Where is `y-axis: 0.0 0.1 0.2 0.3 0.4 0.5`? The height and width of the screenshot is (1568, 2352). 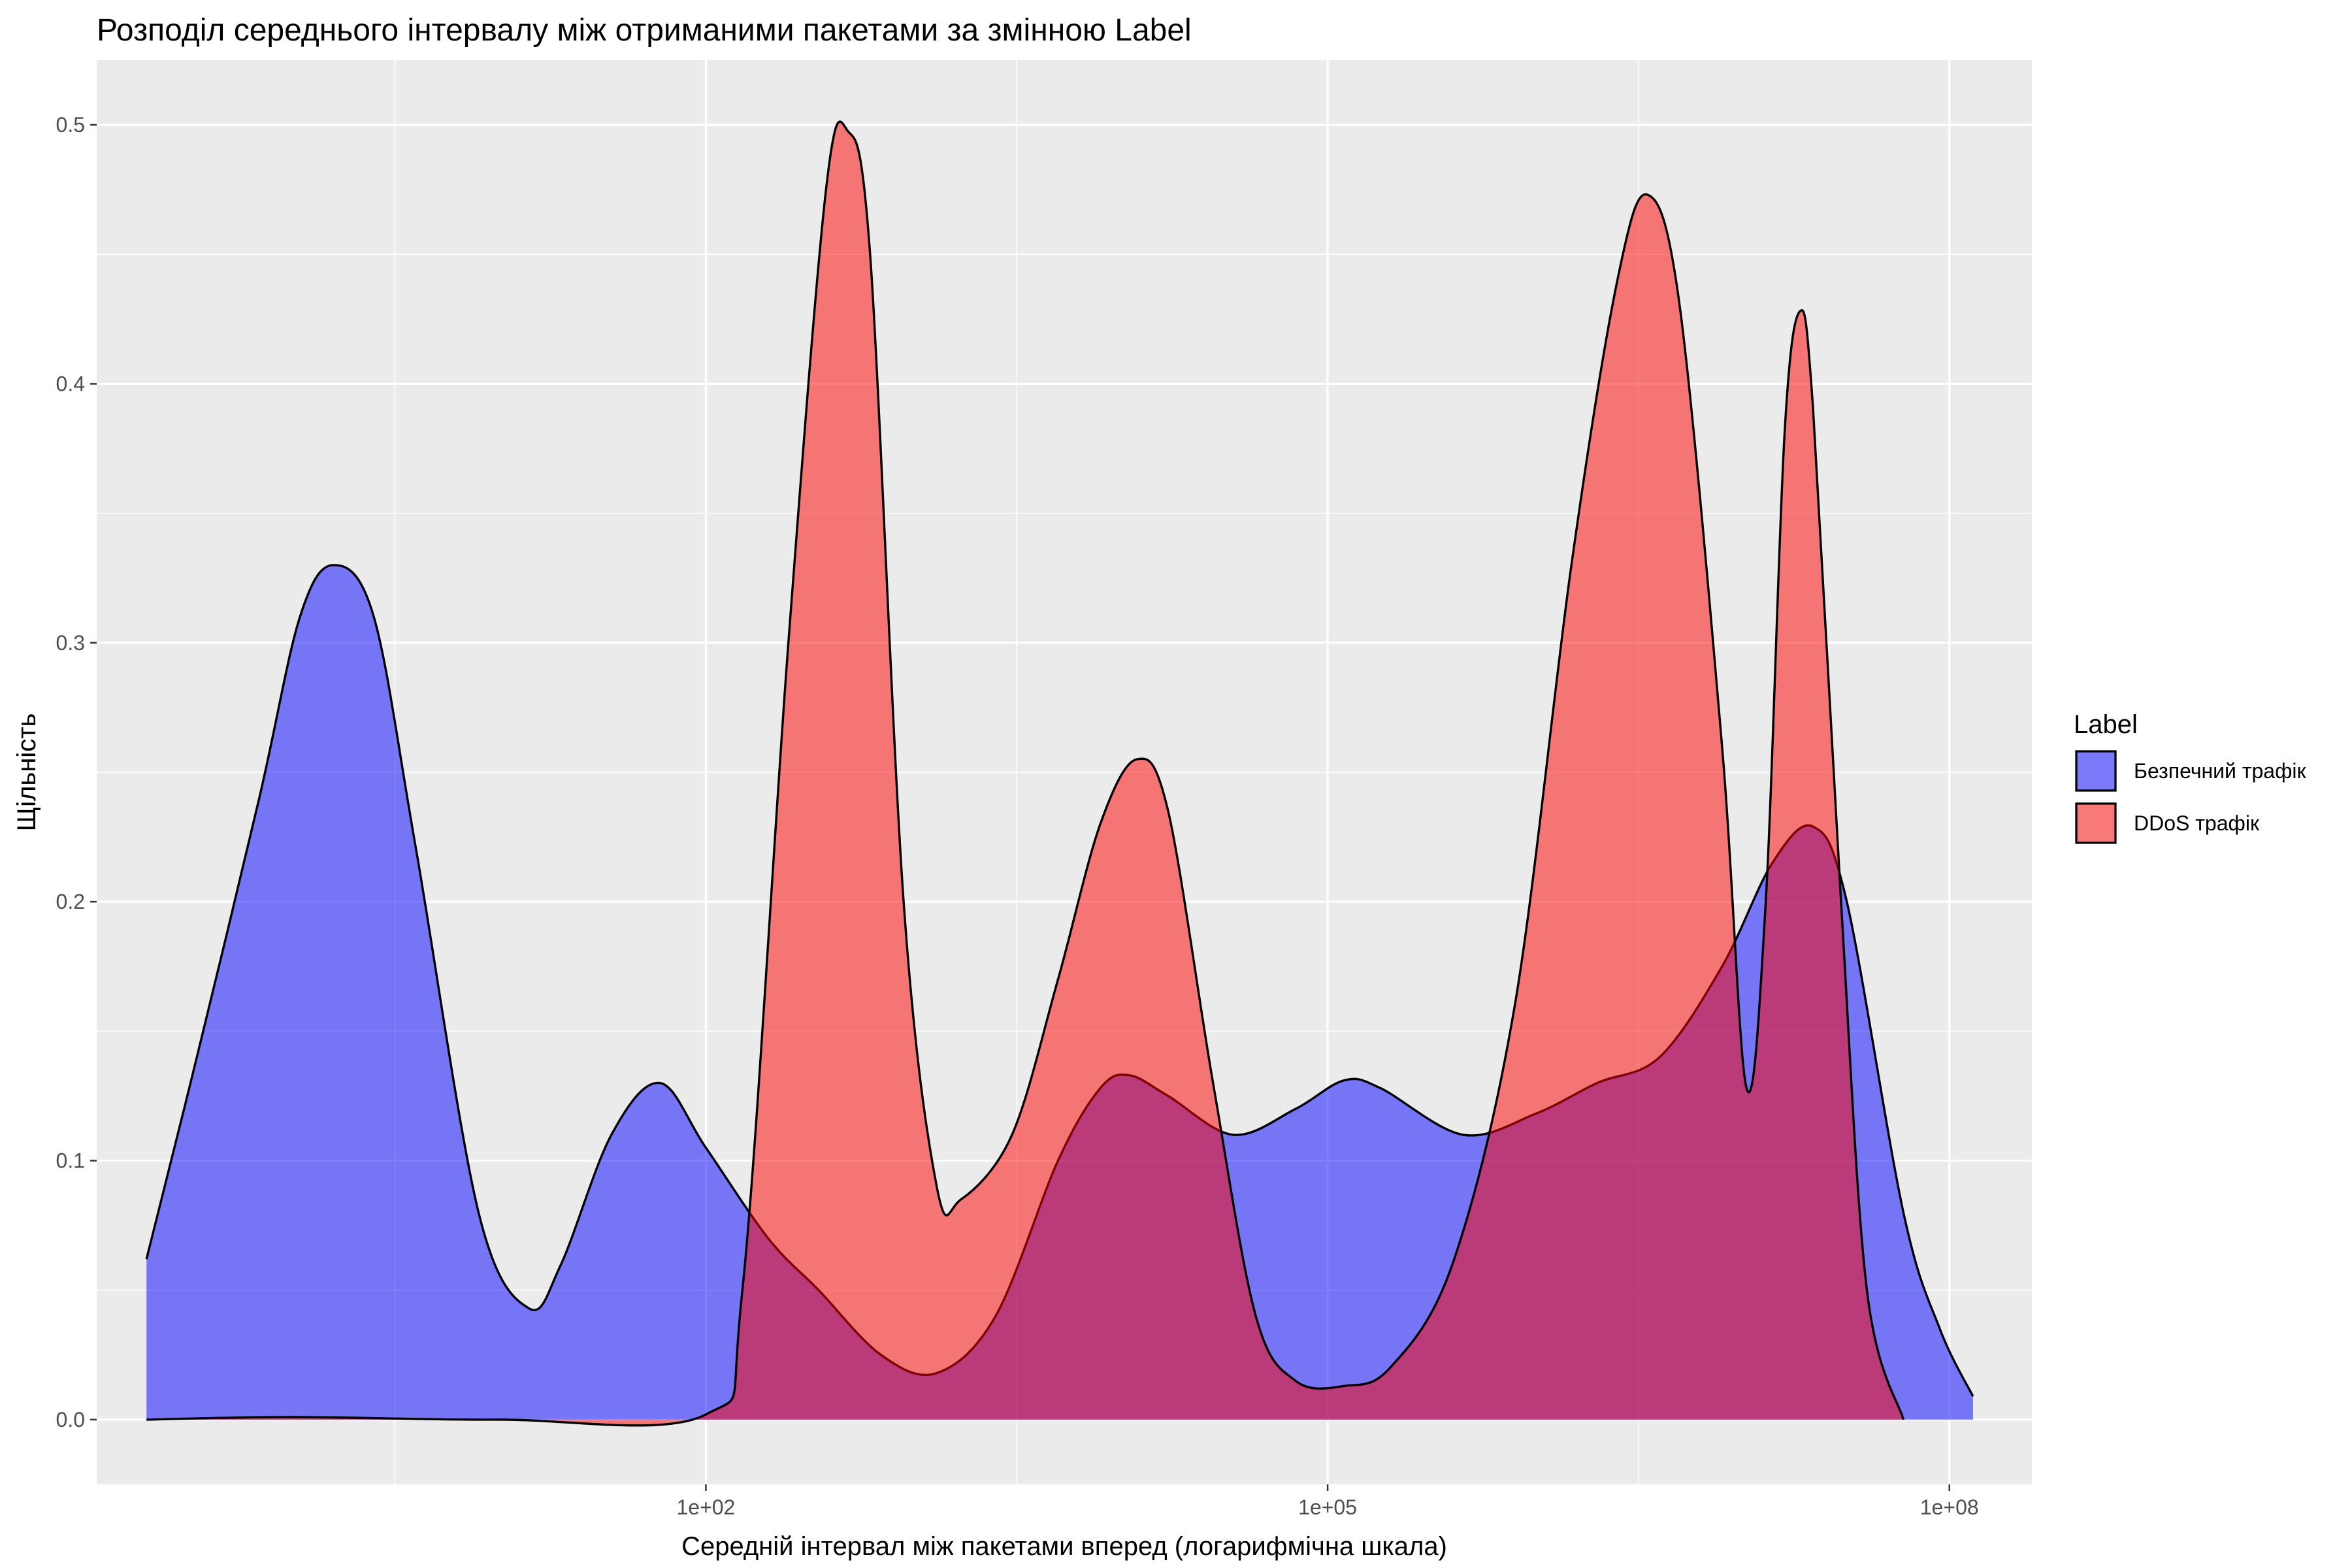
y-axis: 0.0 0.1 0.2 0.3 0.4 0.5 is located at coordinates (76, 772).